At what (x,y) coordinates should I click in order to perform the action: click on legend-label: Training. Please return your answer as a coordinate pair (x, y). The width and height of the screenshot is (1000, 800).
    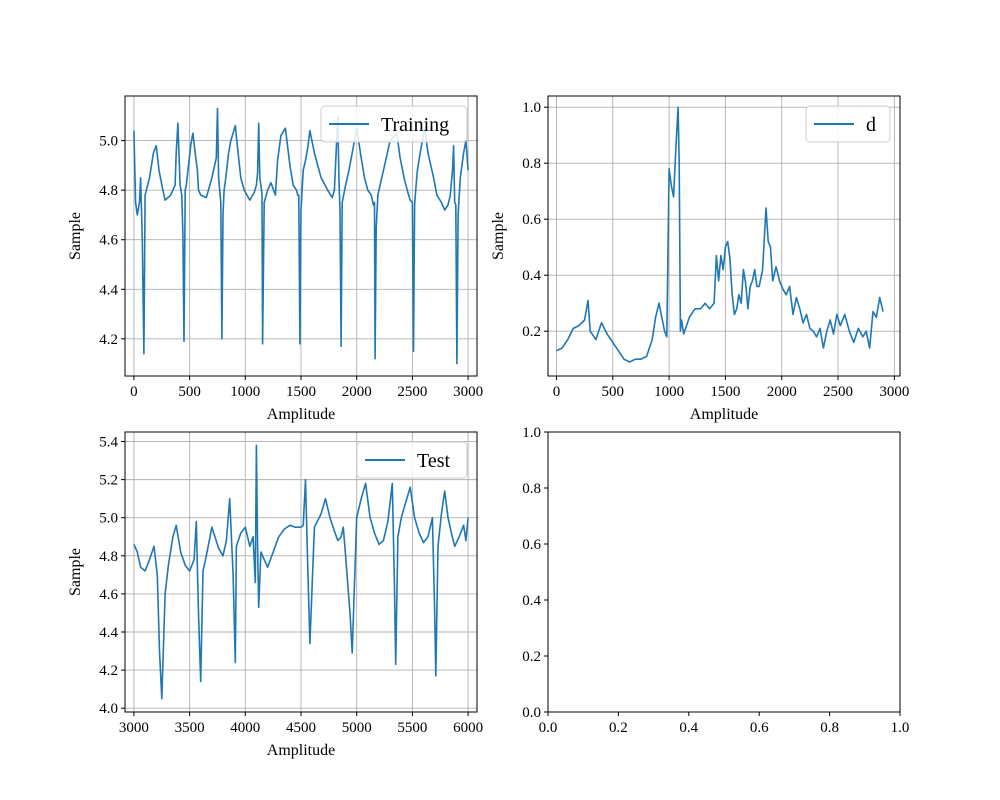
    Looking at the image, I should click on (415, 125).